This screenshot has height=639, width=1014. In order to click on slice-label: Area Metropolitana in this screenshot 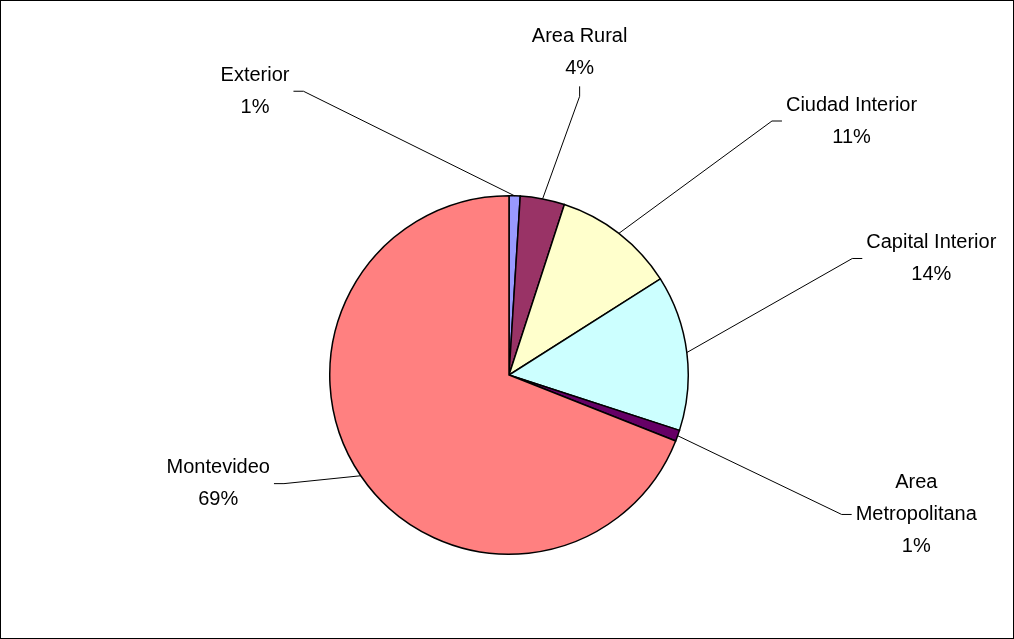, I will do `click(916, 496)`.